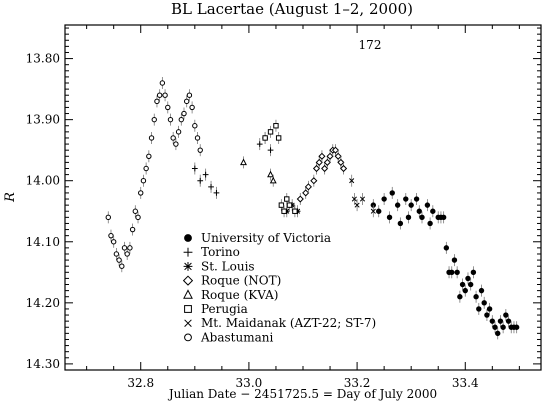  Describe the element at coordinates (220, 252) in the screenshot. I see `legend-label: Torino` at that location.